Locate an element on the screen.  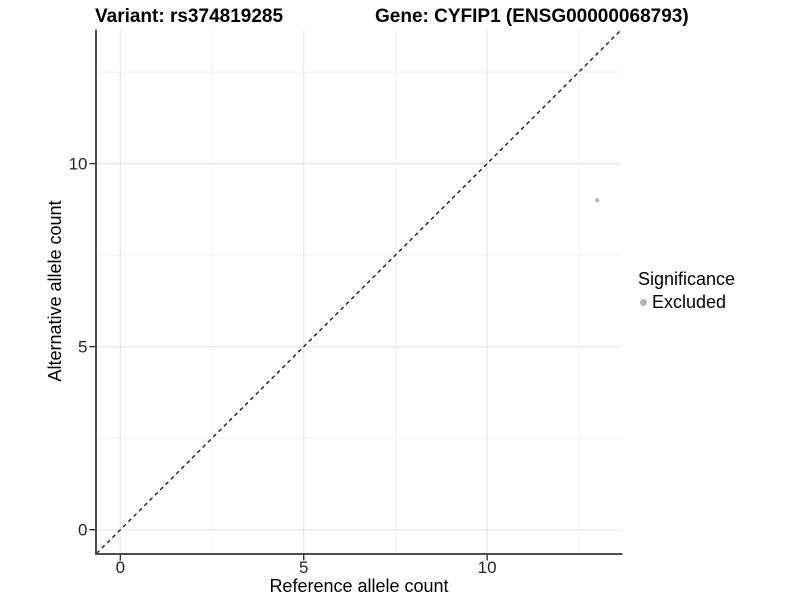
y-tick-label: 10 is located at coordinates (78, 164).